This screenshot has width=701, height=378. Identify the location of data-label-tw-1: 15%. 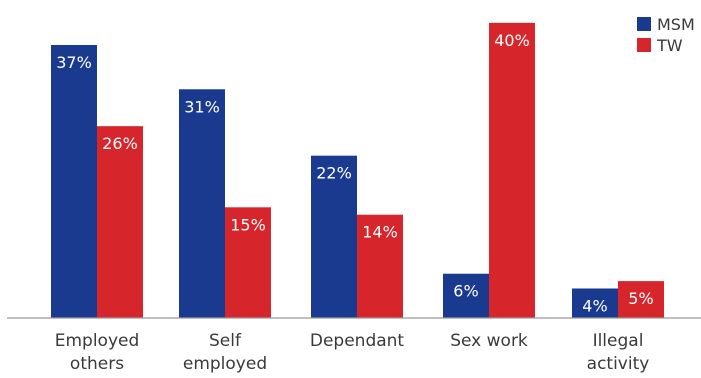
(248, 224).